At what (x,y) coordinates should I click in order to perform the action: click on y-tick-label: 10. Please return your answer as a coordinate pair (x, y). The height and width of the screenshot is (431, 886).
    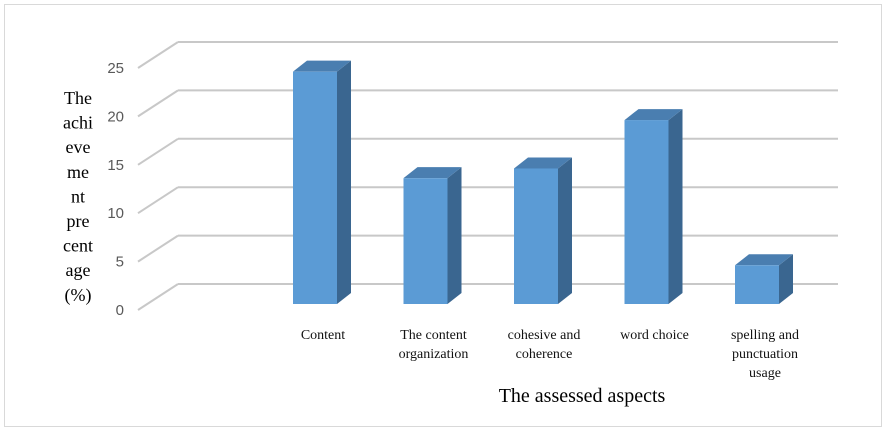
    Looking at the image, I should click on (115, 213).